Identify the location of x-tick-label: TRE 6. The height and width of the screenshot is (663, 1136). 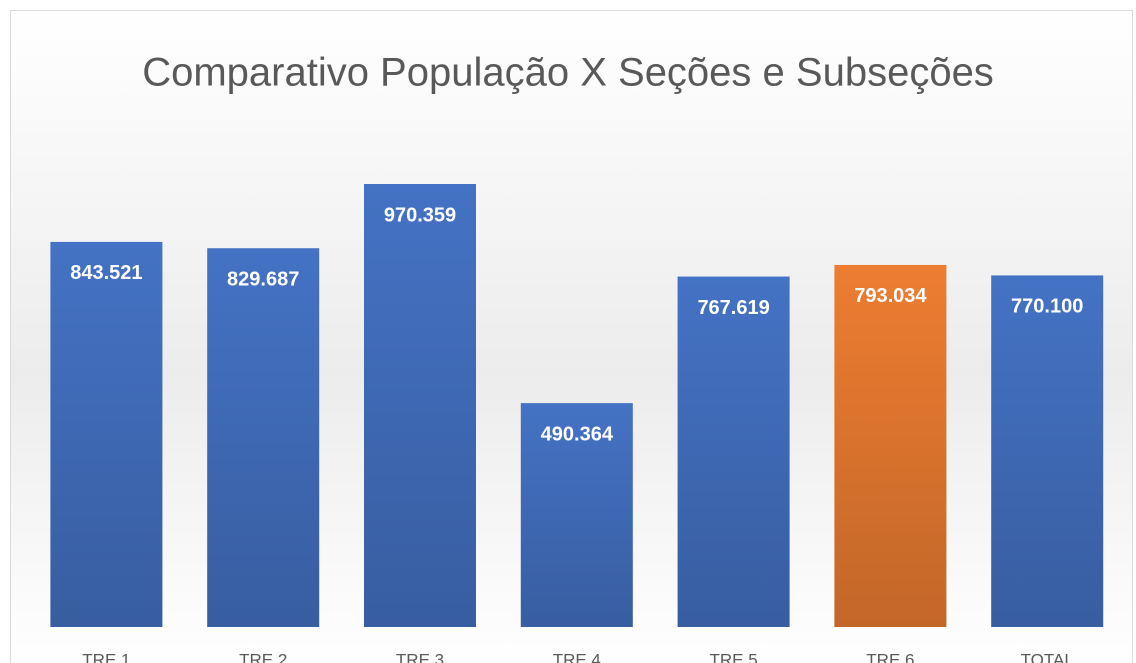
(890, 656).